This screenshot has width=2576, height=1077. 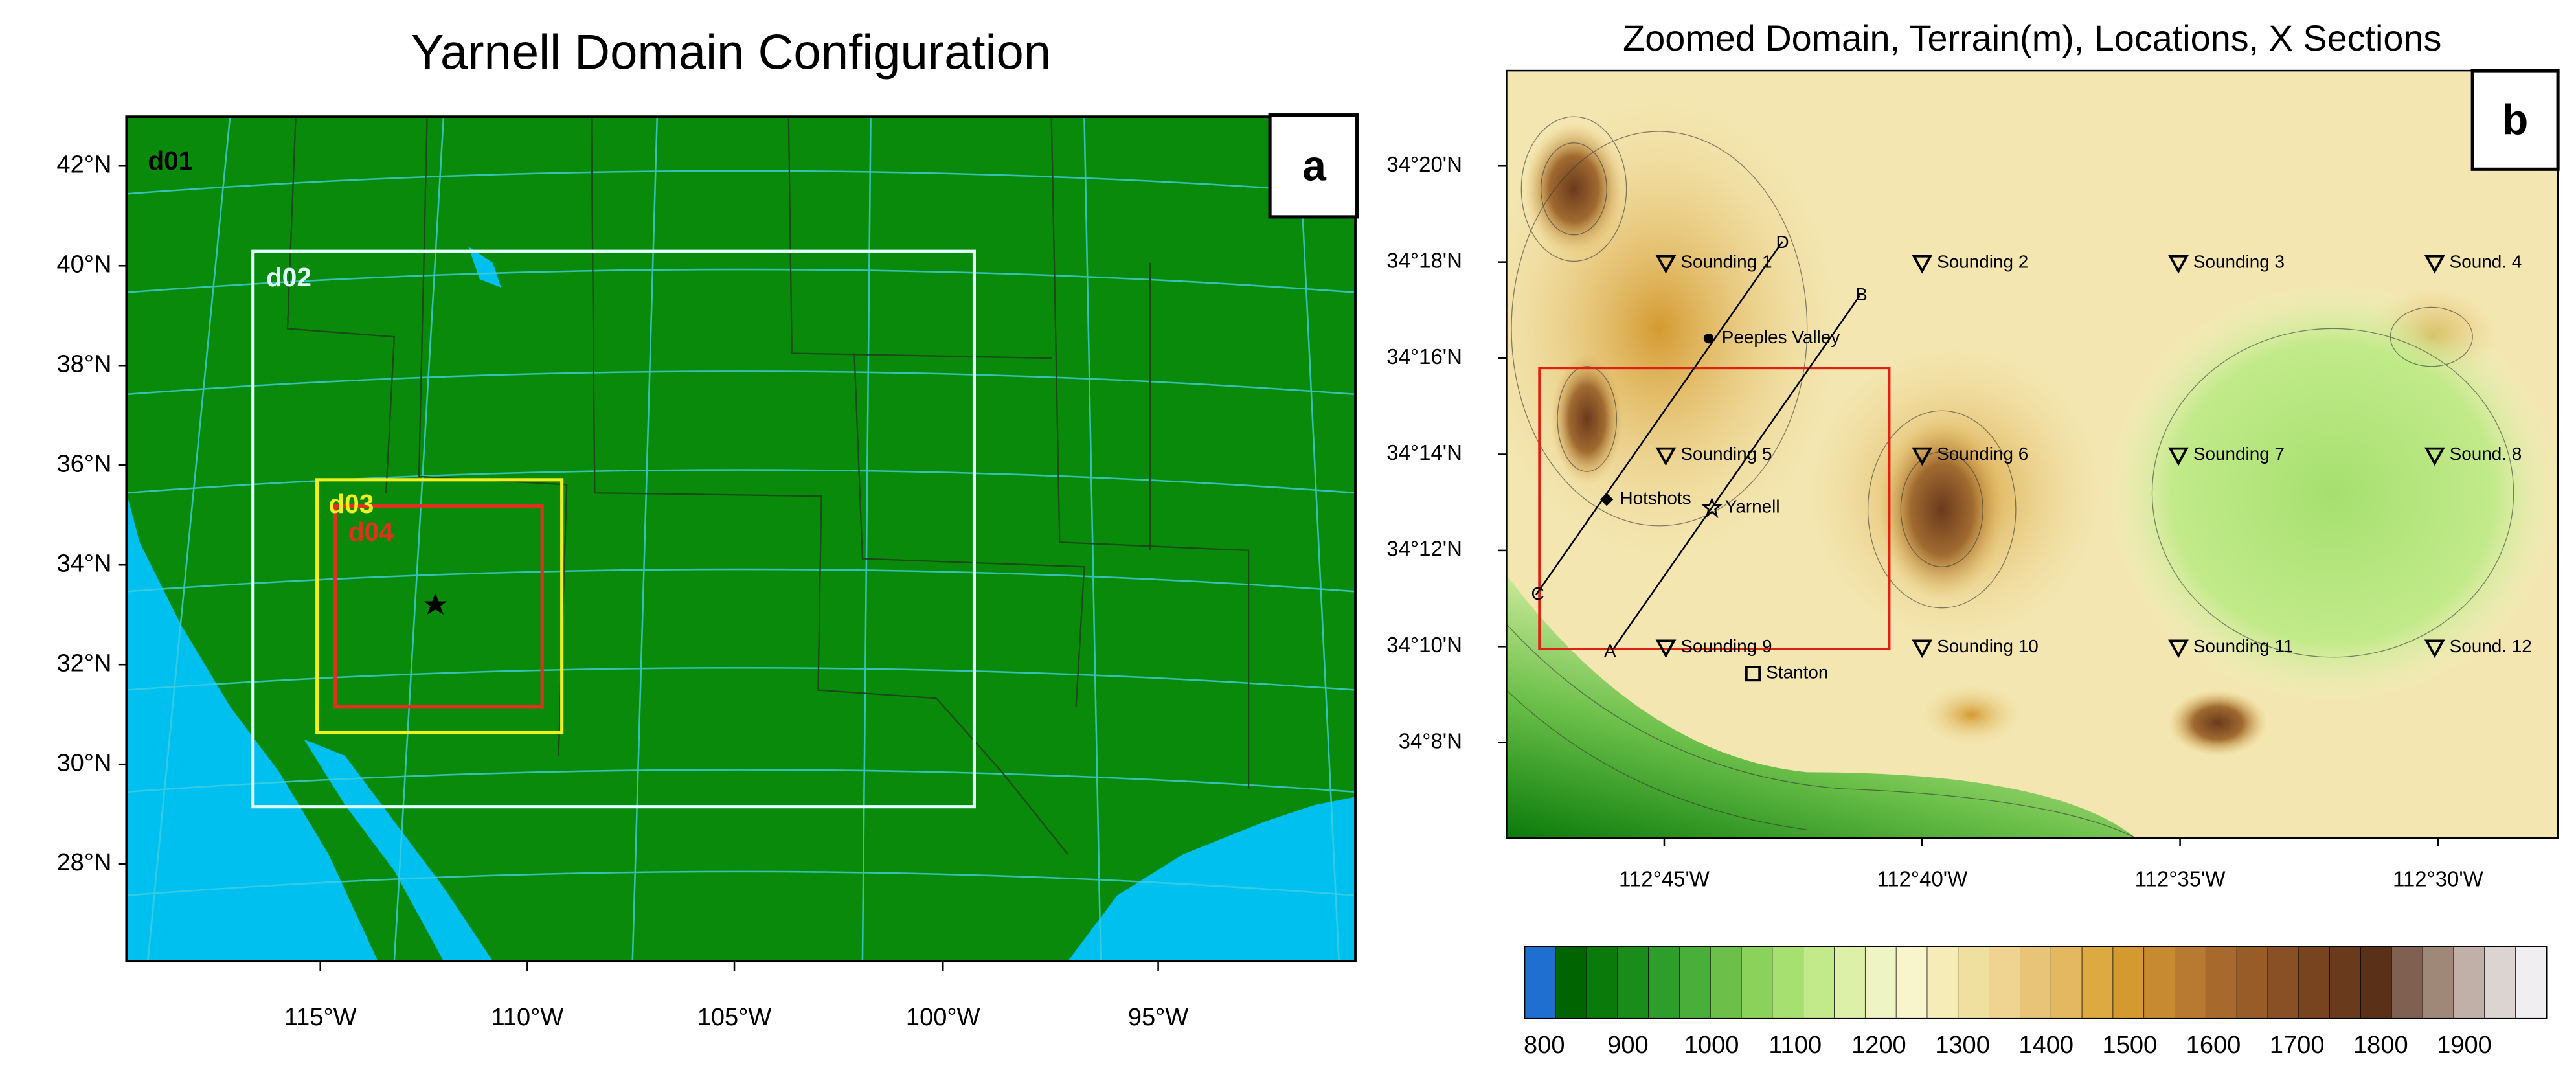 I want to click on y-tick-label: 34°N, so click(x=84, y=563).